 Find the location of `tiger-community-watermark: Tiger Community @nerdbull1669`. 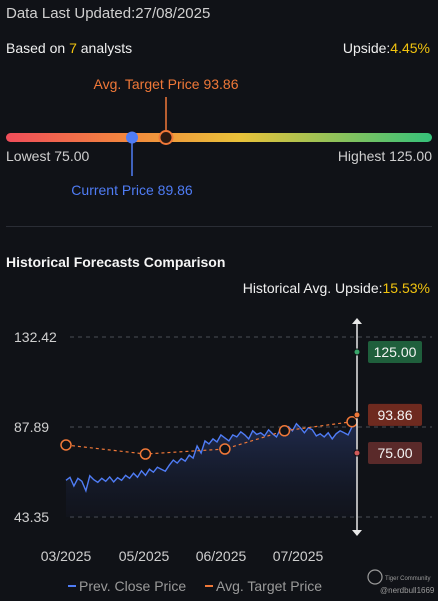

tiger-community-watermark: Tiger Community @nerdbull1669 is located at coordinates (401, 582).